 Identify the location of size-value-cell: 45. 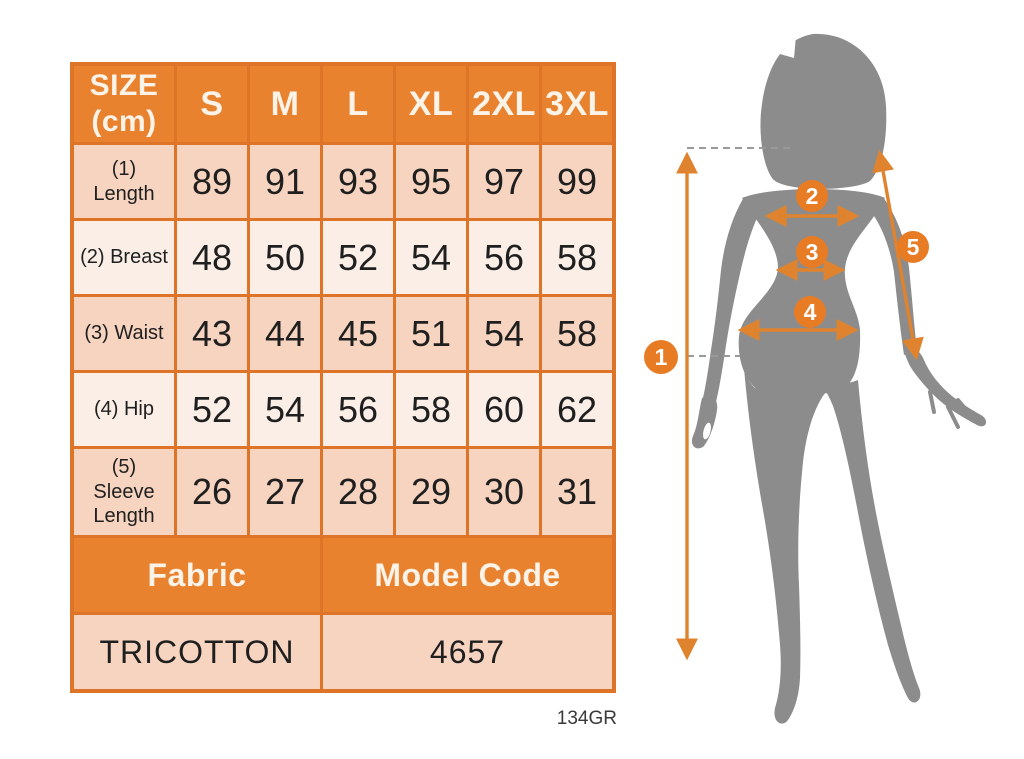
(358, 333).